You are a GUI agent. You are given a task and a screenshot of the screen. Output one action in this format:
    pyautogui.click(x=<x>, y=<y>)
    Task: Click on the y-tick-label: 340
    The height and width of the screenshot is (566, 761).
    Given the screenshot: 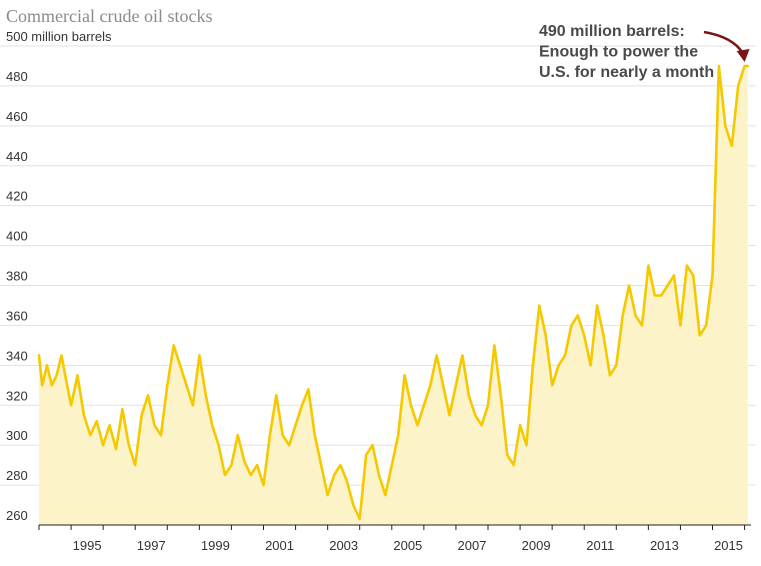 What is the action you would take?
    pyautogui.click(x=17, y=355)
    